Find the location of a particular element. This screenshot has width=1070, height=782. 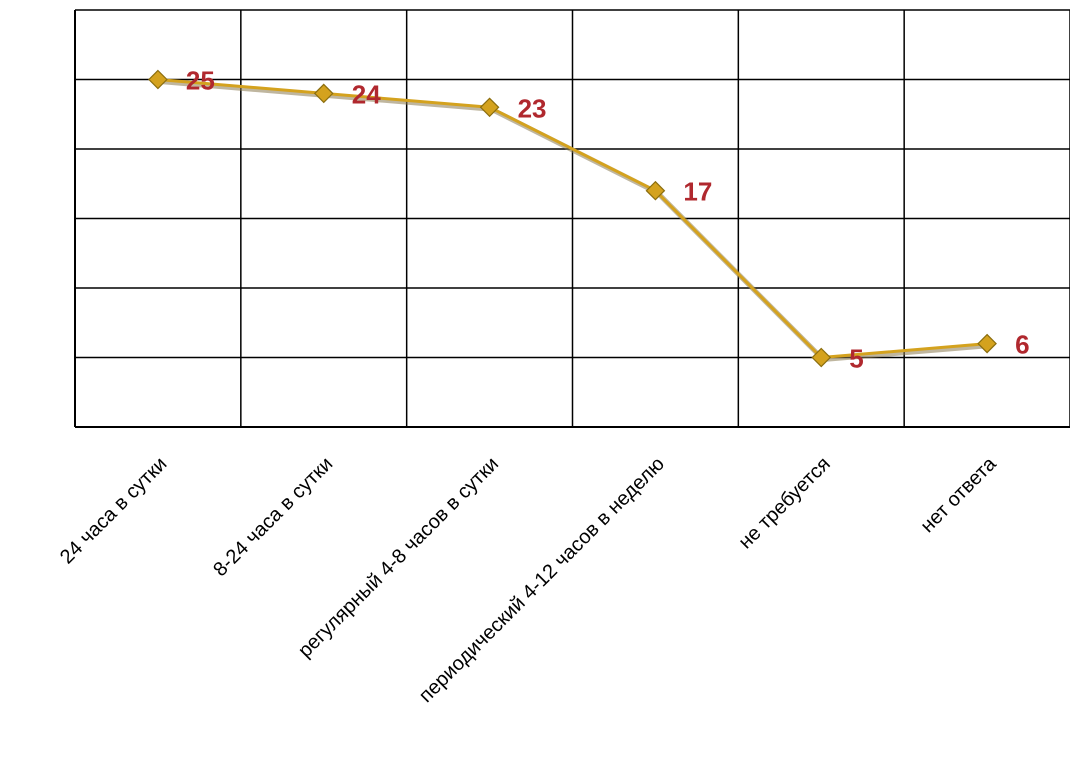

data-label: 17 is located at coordinates (697, 192).